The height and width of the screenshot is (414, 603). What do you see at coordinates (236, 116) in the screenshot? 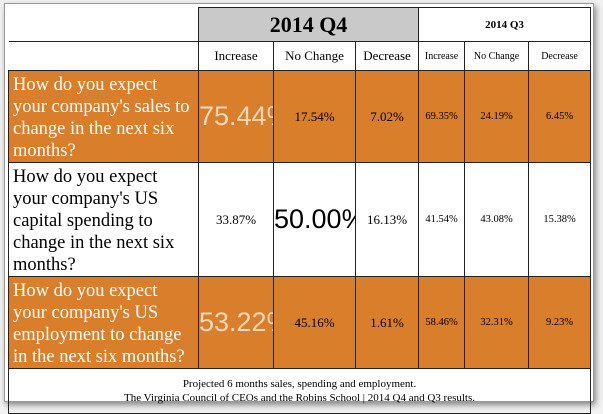
I see `cell-sales-q4-increase: 75.44%` at bounding box center [236, 116].